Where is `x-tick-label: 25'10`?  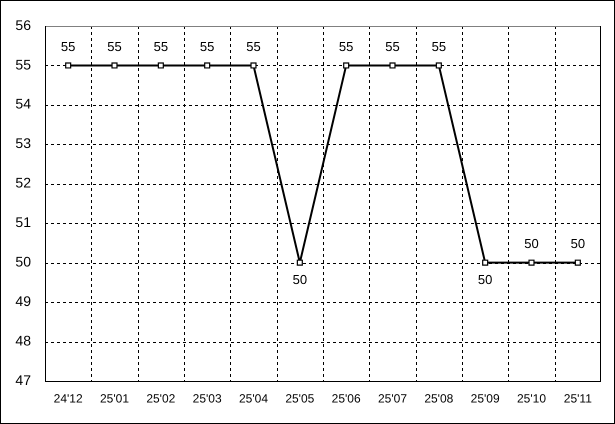 x-tick-label: 25'10 is located at coordinates (531, 399).